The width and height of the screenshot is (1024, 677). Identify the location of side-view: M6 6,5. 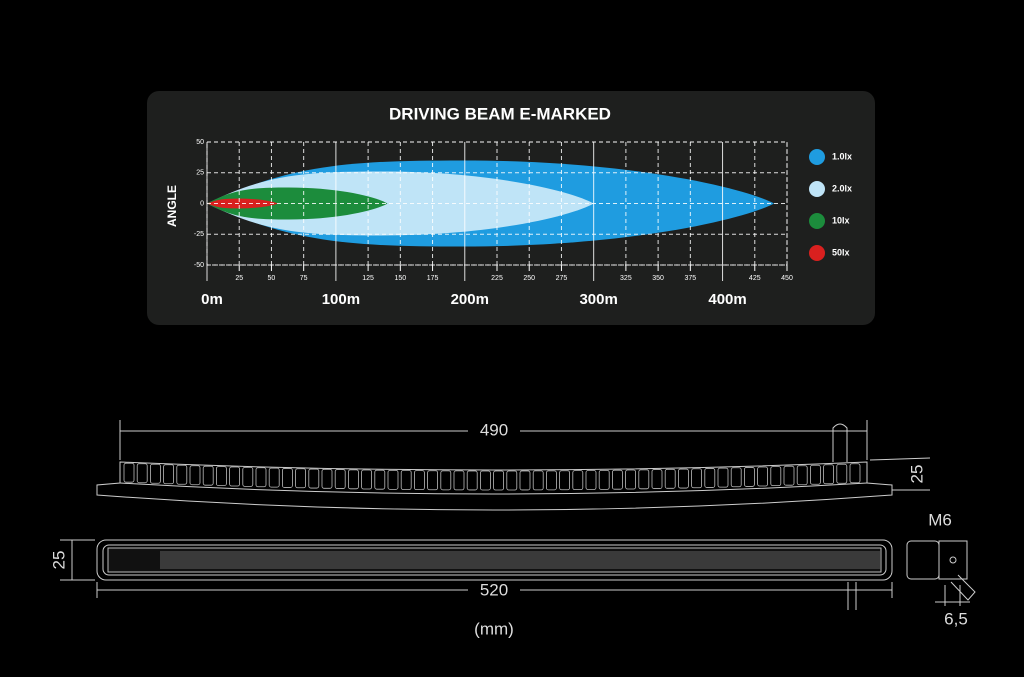
(941, 569).